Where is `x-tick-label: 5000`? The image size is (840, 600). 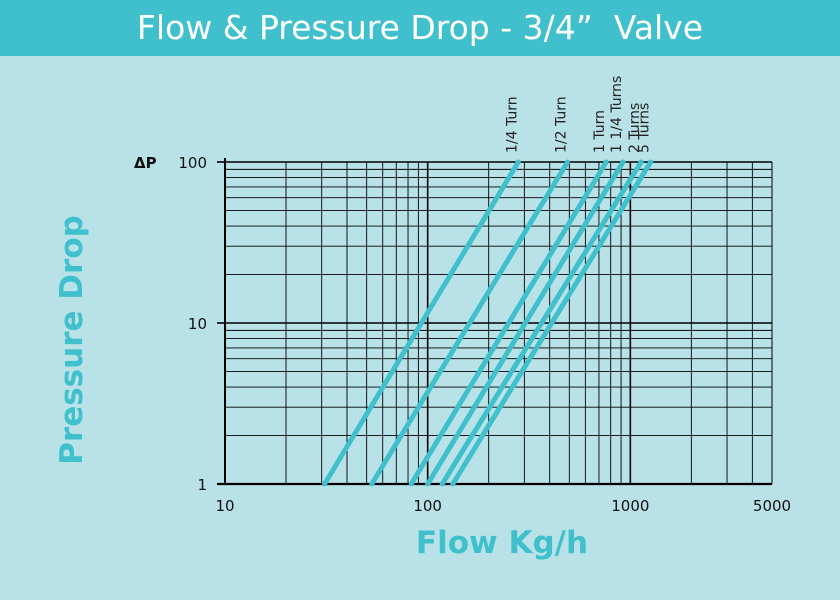
x-tick-label: 5000 is located at coordinates (772, 506).